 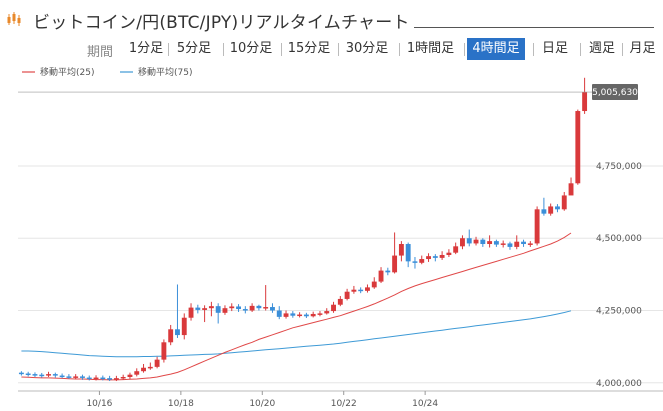 I want to click on period-tab-weekly: 週足, so click(x=601, y=48).